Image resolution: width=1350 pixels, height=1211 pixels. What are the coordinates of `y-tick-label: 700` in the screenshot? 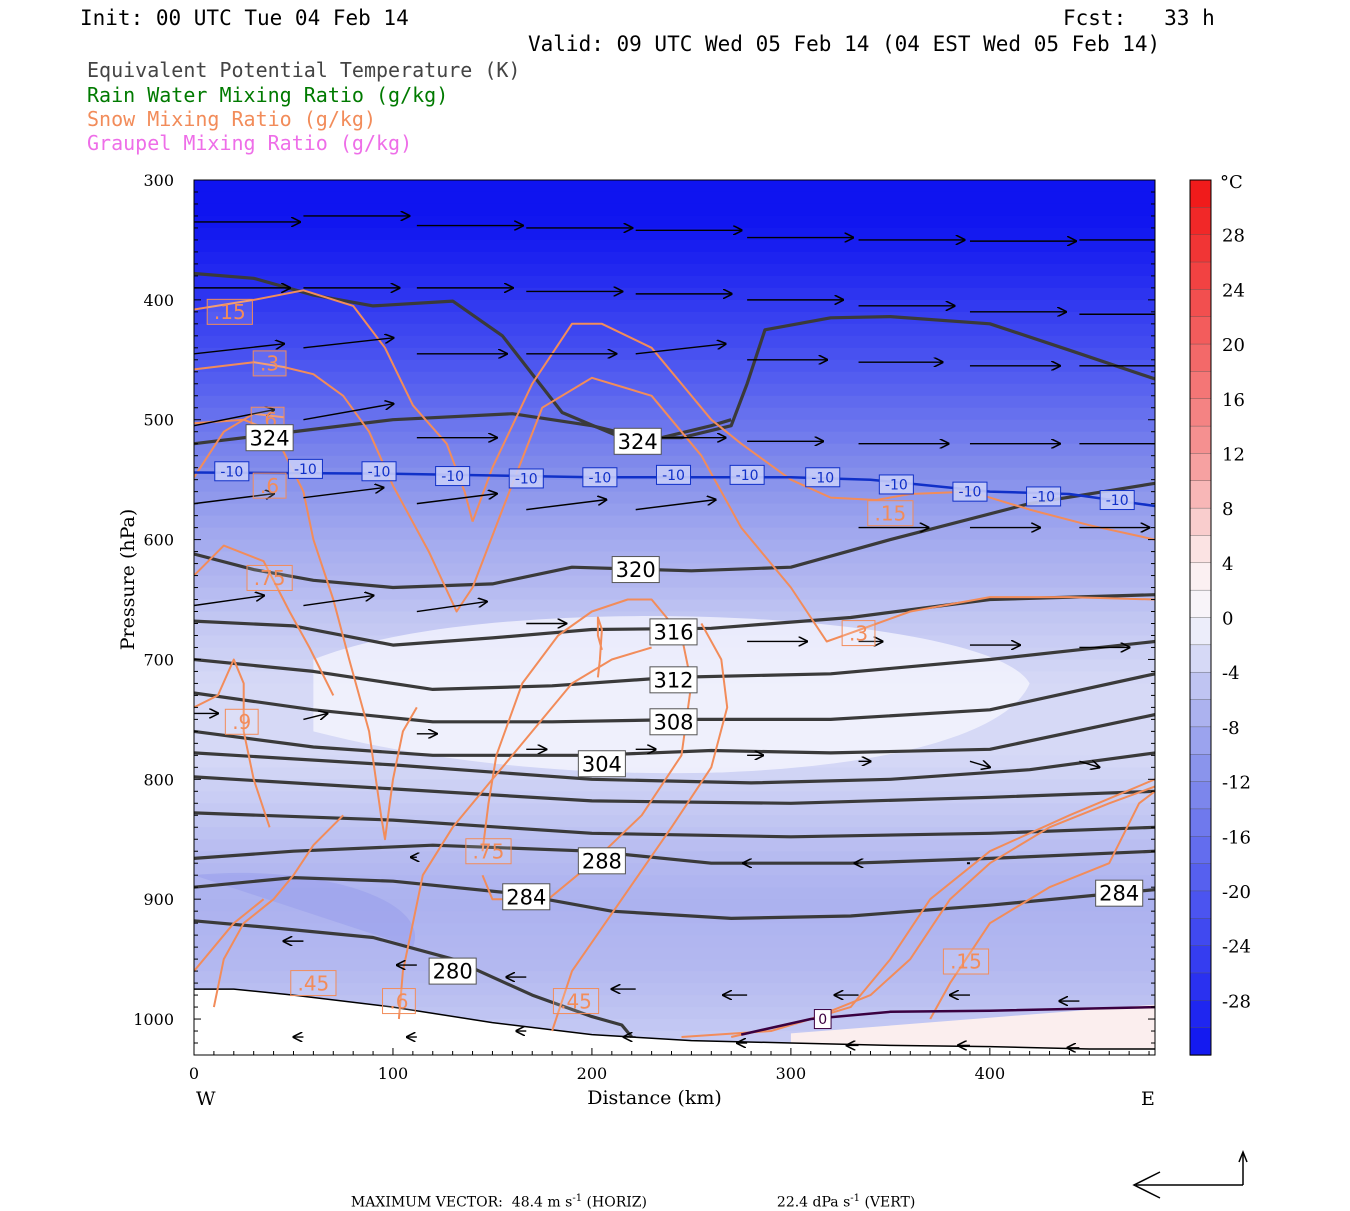 It's located at (158, 659).